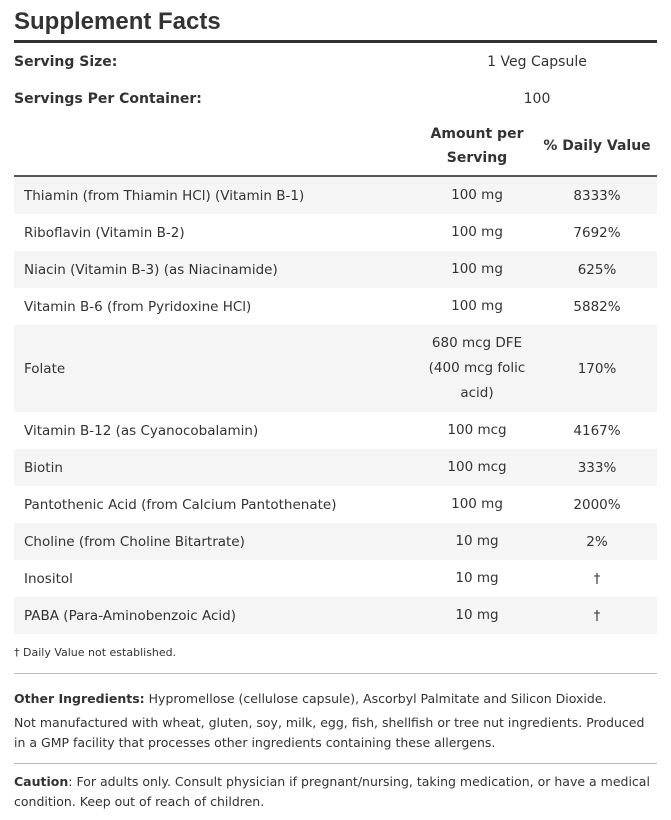 This screenshot has height=820, width=671. I want to click on nutrient-name: Thiamin (from Thiamin HCl) (Vitamin B-1), so click(164, 195).